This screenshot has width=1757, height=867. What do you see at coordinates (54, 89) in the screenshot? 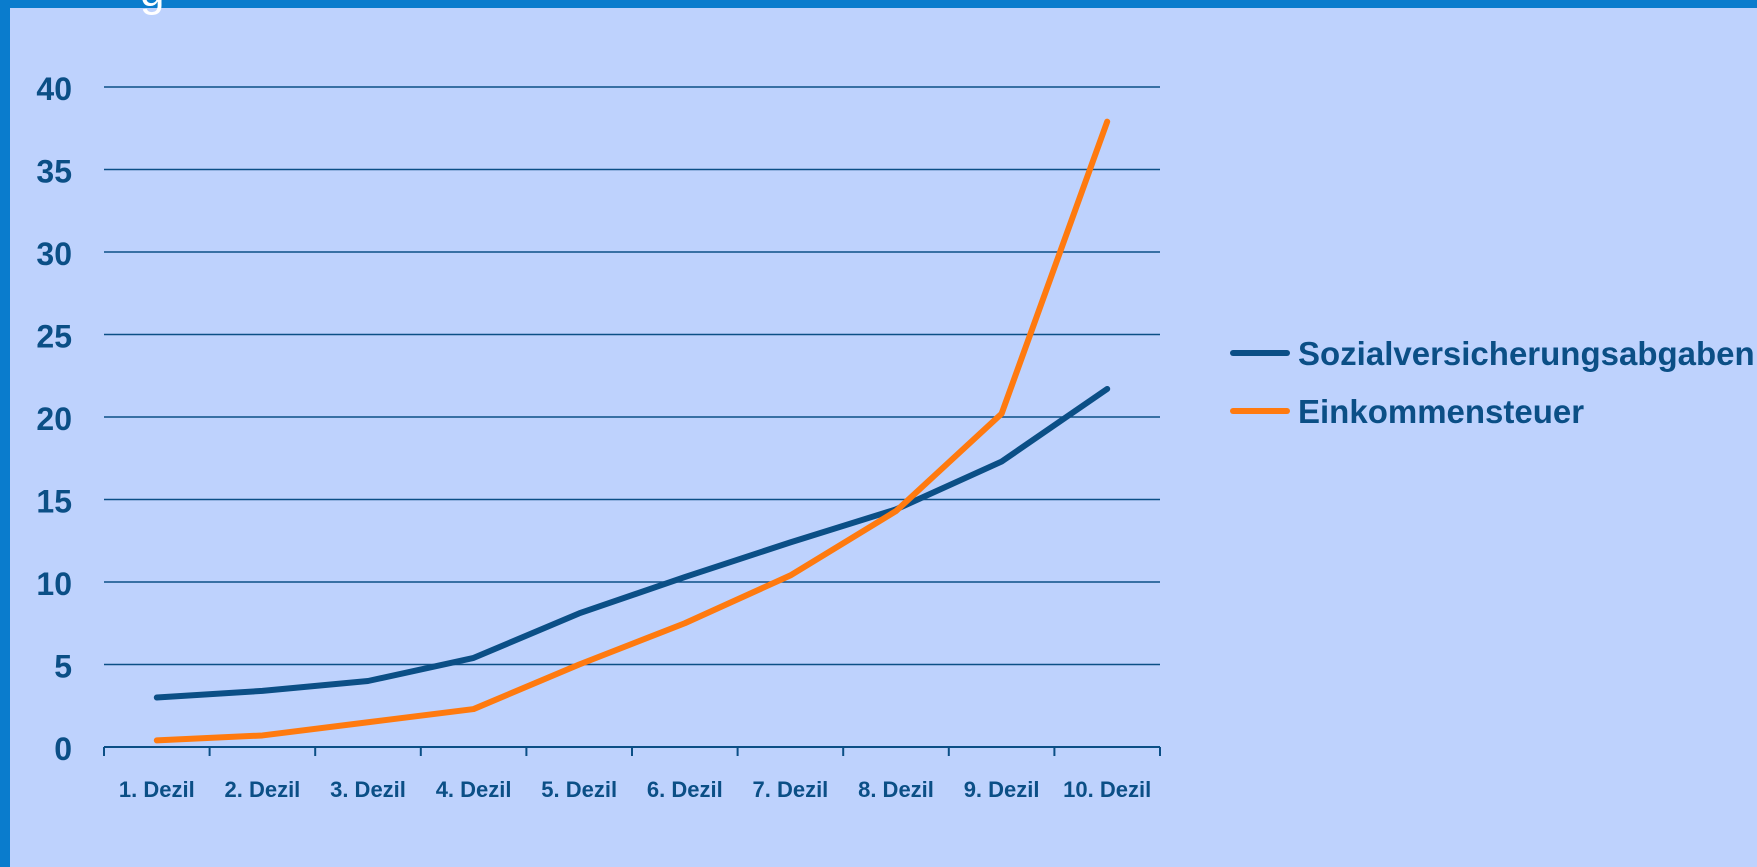
I see `y-tick-label: 40` at bounding box center [54, 89].